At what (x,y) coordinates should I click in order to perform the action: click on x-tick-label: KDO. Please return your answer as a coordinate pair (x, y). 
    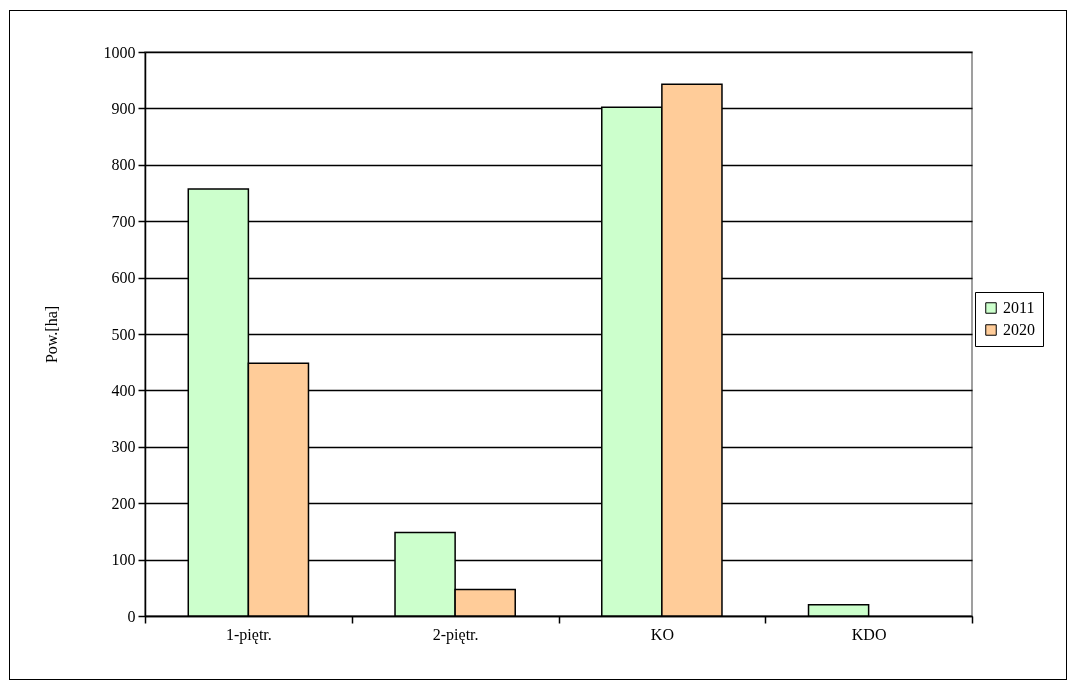
    Looking at the image, I should click on (869, 634).